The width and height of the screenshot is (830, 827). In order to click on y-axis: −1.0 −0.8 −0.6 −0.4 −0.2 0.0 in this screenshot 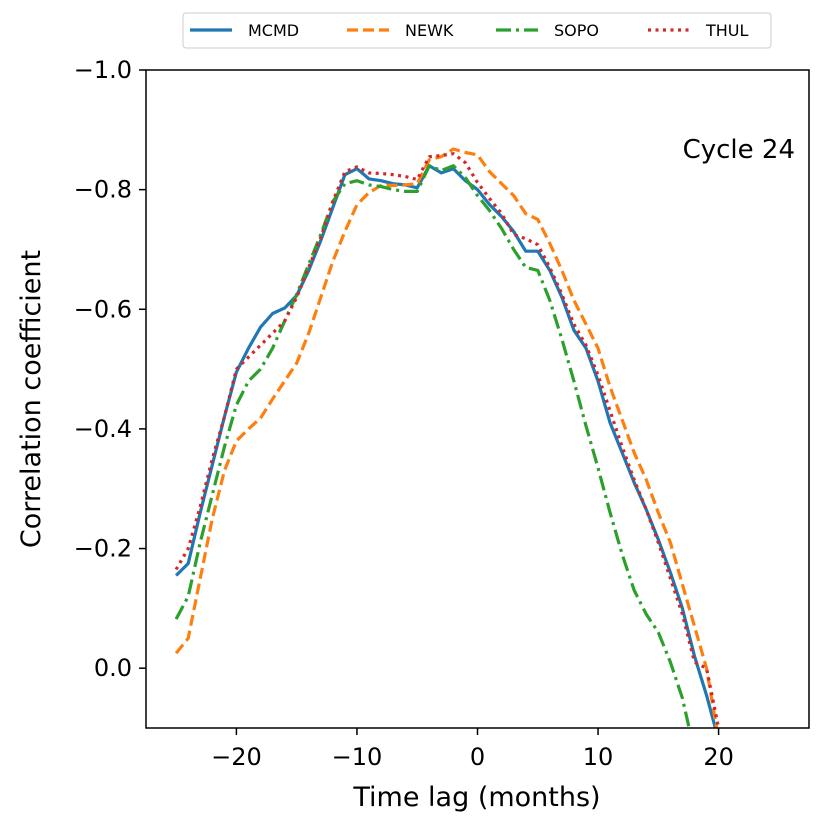, I will do `click(110, 369)`.